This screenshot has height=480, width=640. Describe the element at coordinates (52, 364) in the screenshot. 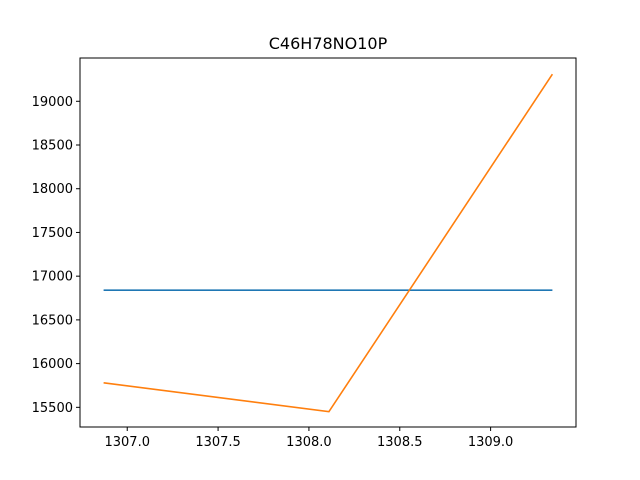

I see `y-tick-label: 16000` at that location.